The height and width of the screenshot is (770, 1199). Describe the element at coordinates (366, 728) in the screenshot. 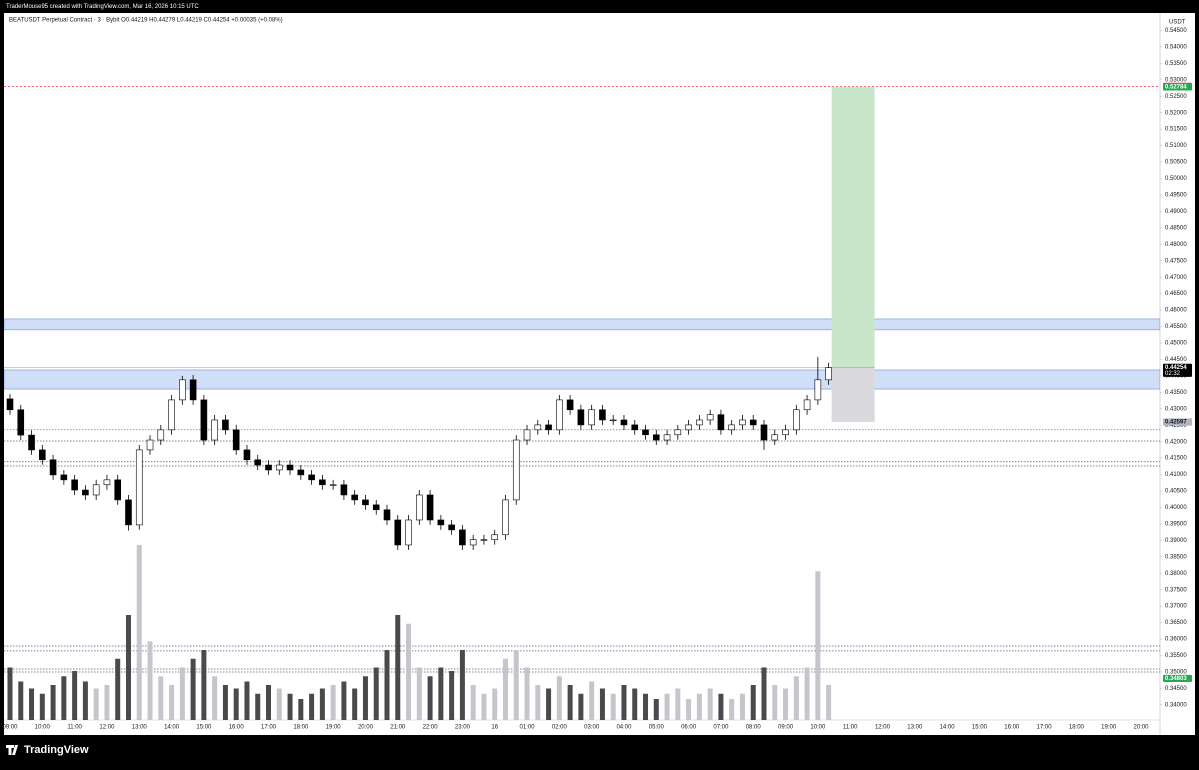

I see `x-tick-label: 20:00` at that location.